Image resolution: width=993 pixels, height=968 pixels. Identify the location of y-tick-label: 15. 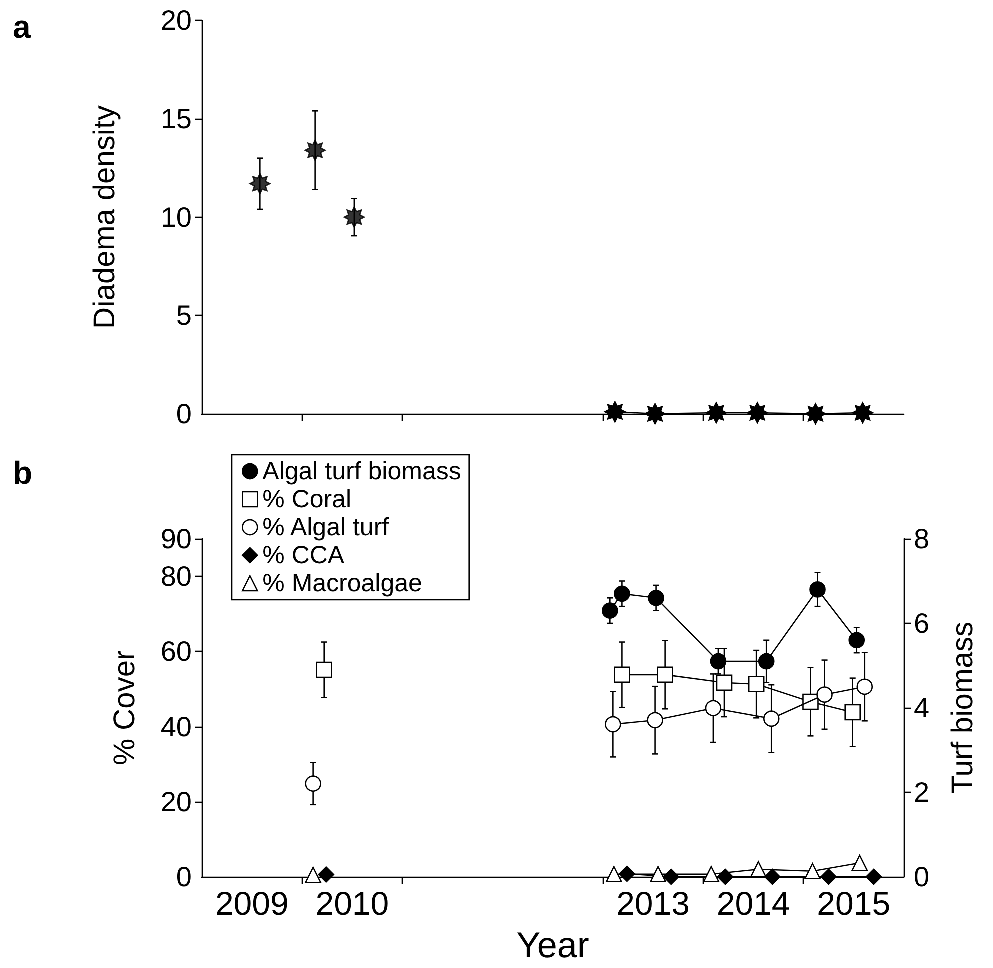
(176, 119).